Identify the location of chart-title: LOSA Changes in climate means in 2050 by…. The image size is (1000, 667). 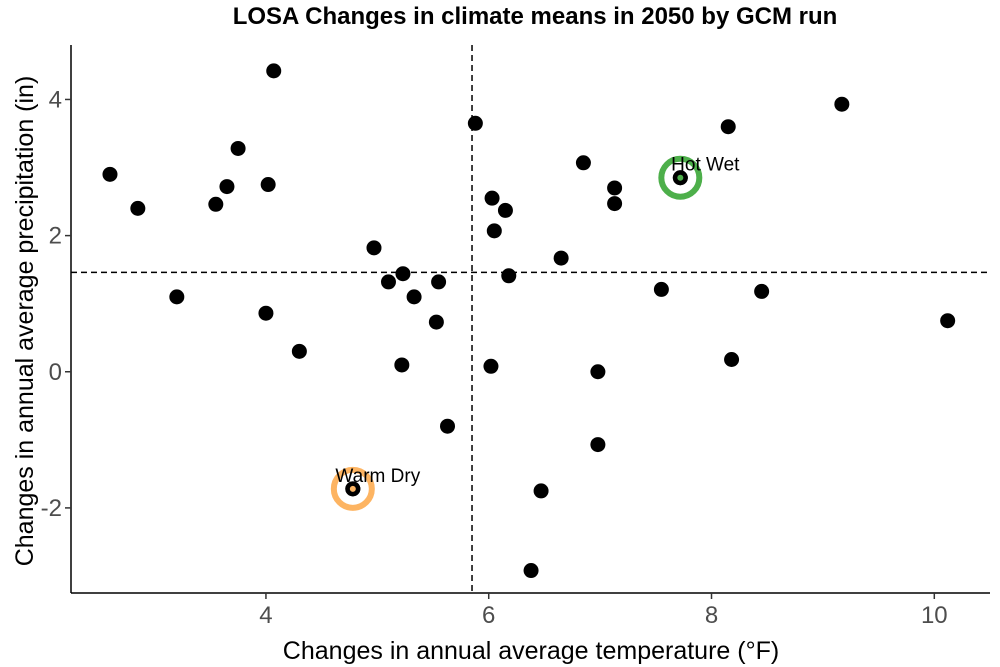
(535, 16).